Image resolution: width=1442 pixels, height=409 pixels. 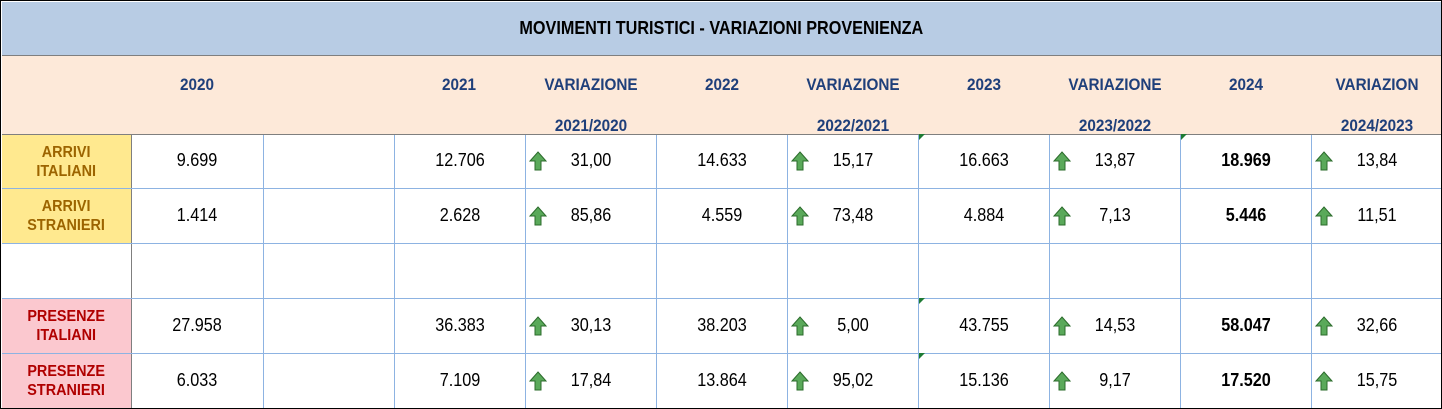 I want to click on cell-variation-3: 9,17, so click(x=1115, y=380).